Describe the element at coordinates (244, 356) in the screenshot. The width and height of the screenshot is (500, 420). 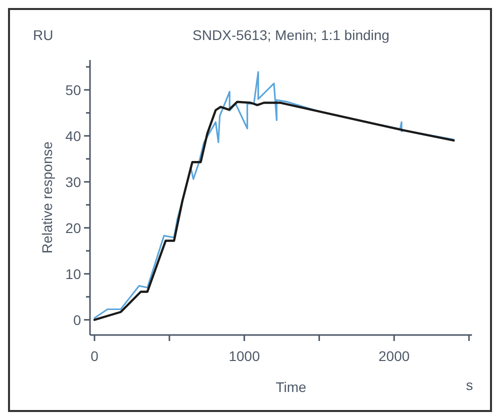
I see `x-tick-label: 1000` at that location.